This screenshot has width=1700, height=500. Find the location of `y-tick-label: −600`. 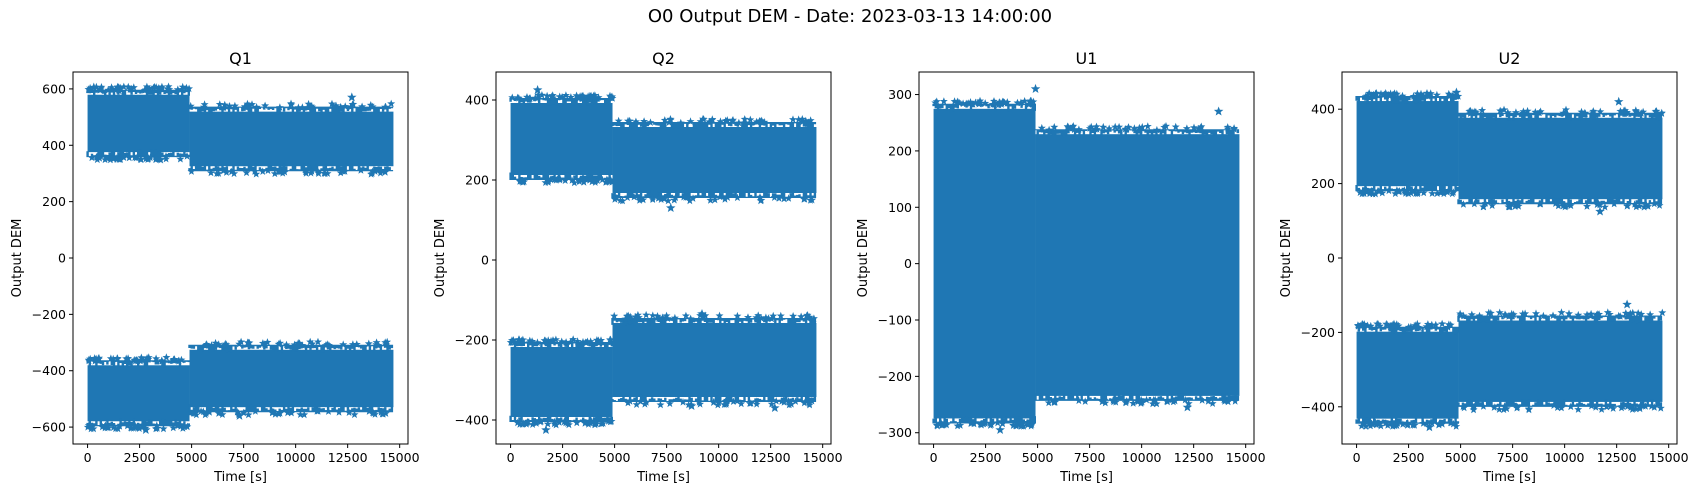

y-tick-label: −600 is located at coordinates (49, 427).